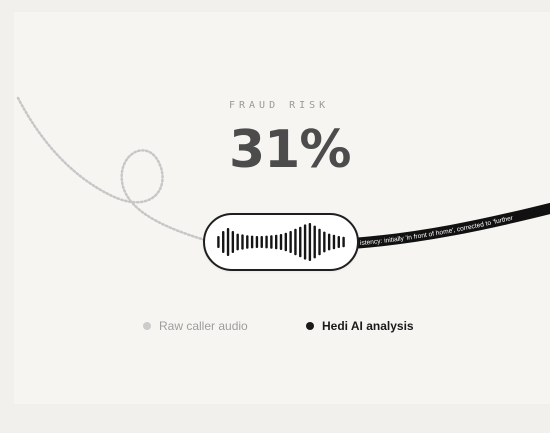 The height and width of the screenshot is (433, 550). I want to click on legend-raw-caller-audio: Raw caller audio, so click(195, 326).